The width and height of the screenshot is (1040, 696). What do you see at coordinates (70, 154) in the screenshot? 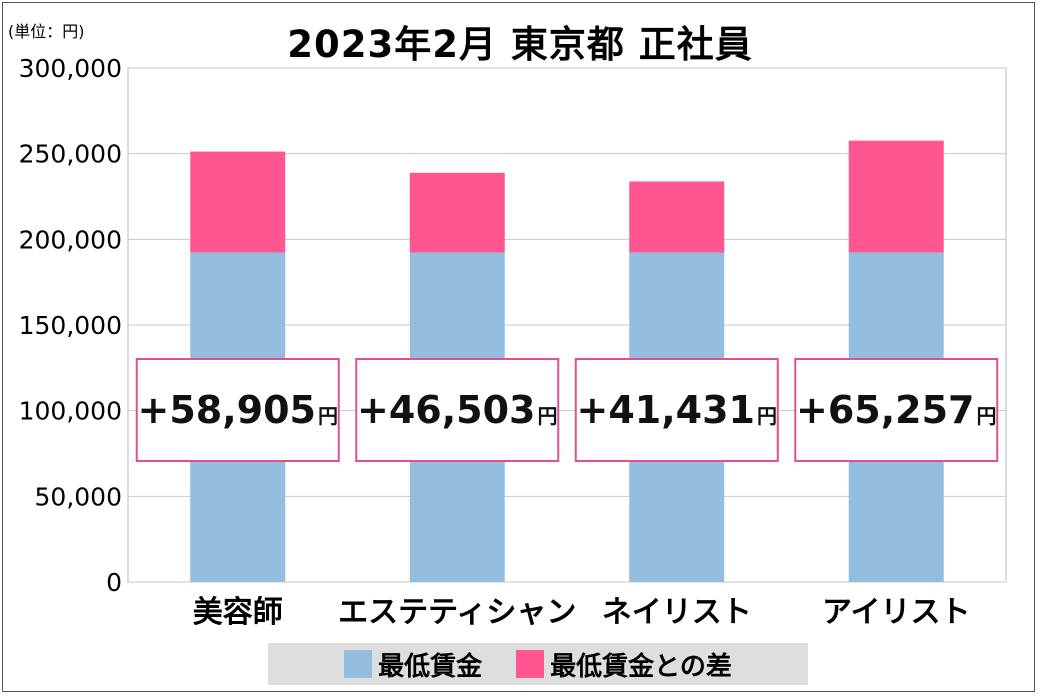
I see `y-tick-label: 250,000` at bounding box center [70, 154].